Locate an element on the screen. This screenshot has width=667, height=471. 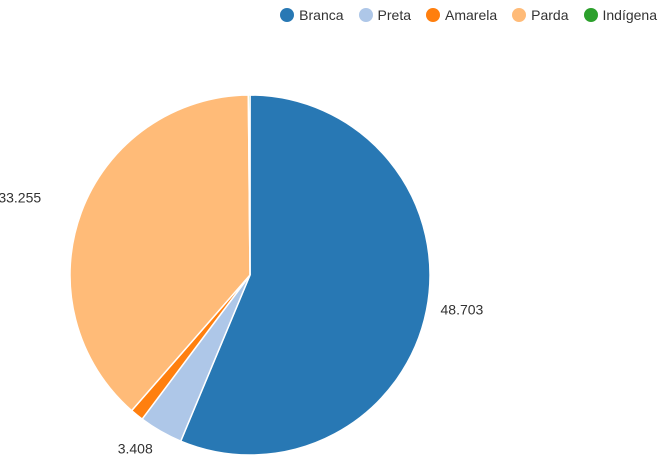
legend-item-branca: Branca is located at coordinates (312, 15).